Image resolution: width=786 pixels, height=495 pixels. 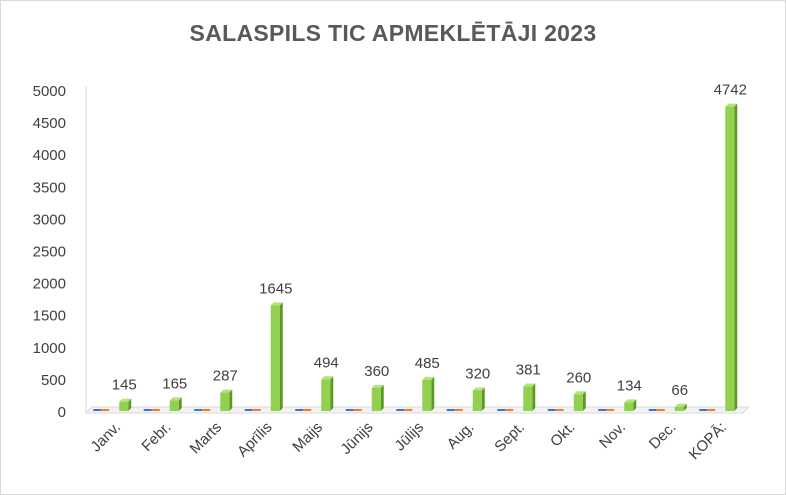 I want to click on x-tick-label: Marts, so click(x=206, y=438).